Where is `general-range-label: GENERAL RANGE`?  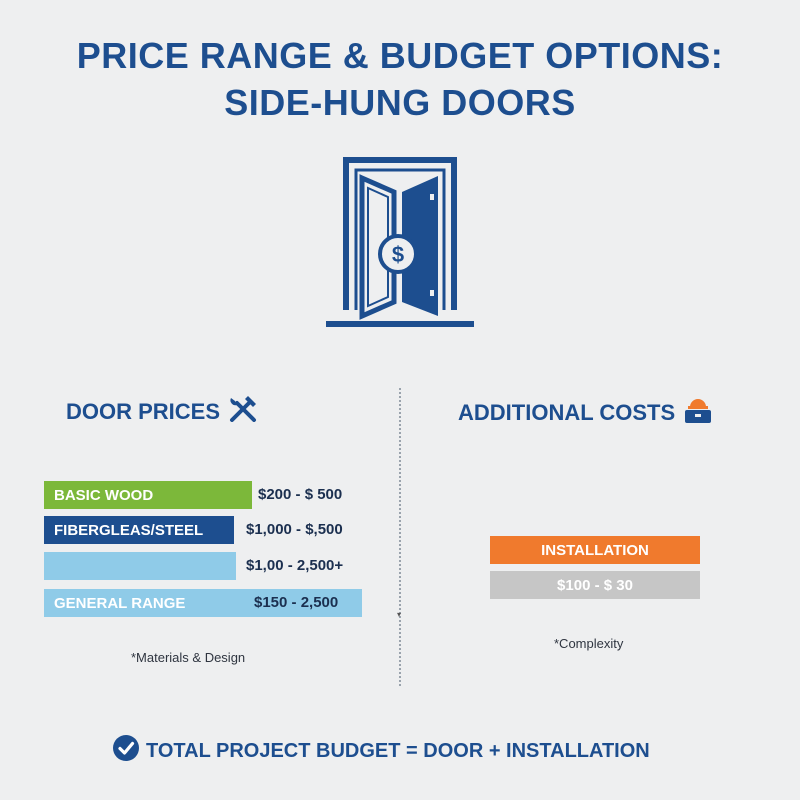 general-range-label: GENERAL RANGE is located at coordinates (120, 603).